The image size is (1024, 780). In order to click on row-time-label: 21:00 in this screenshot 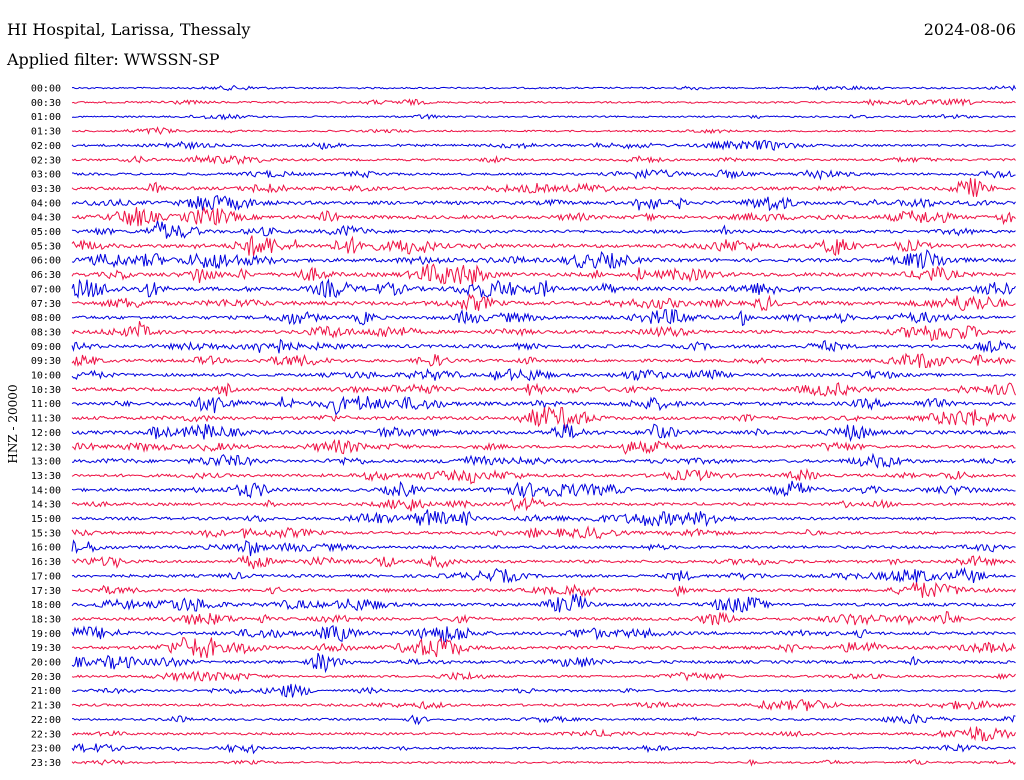, I will do `click(46, 691)`.